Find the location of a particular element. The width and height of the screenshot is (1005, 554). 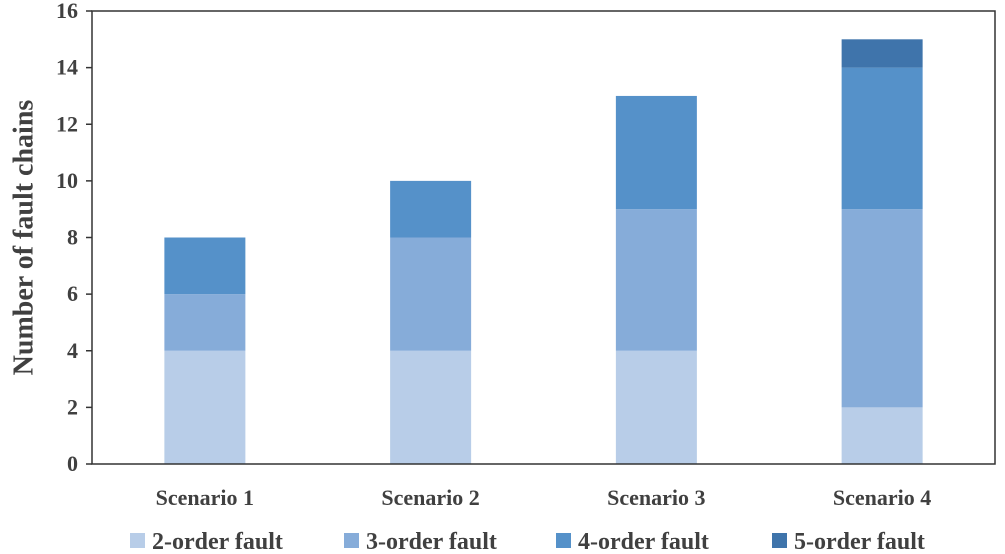

legend-label: 3-order fault is located at coordinates (431, 541).